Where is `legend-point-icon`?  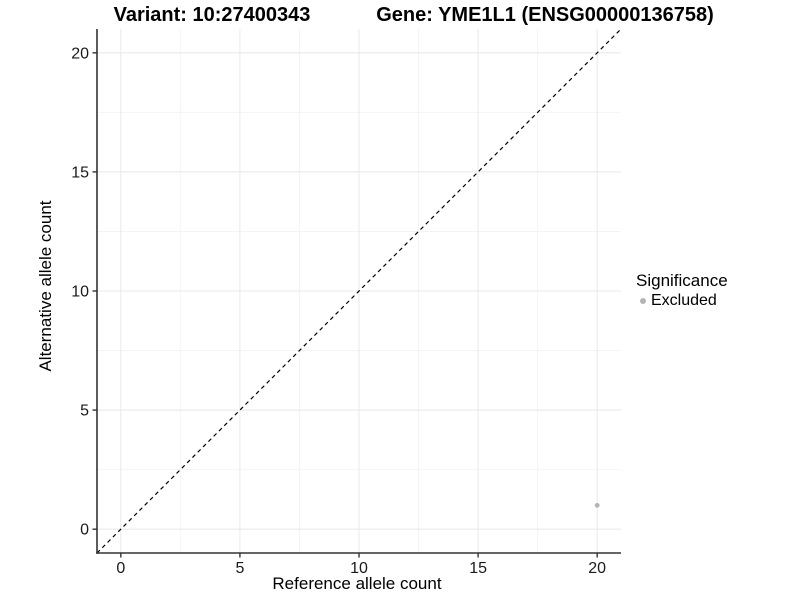 legend-point-icon is located at coordinates (643, 301).